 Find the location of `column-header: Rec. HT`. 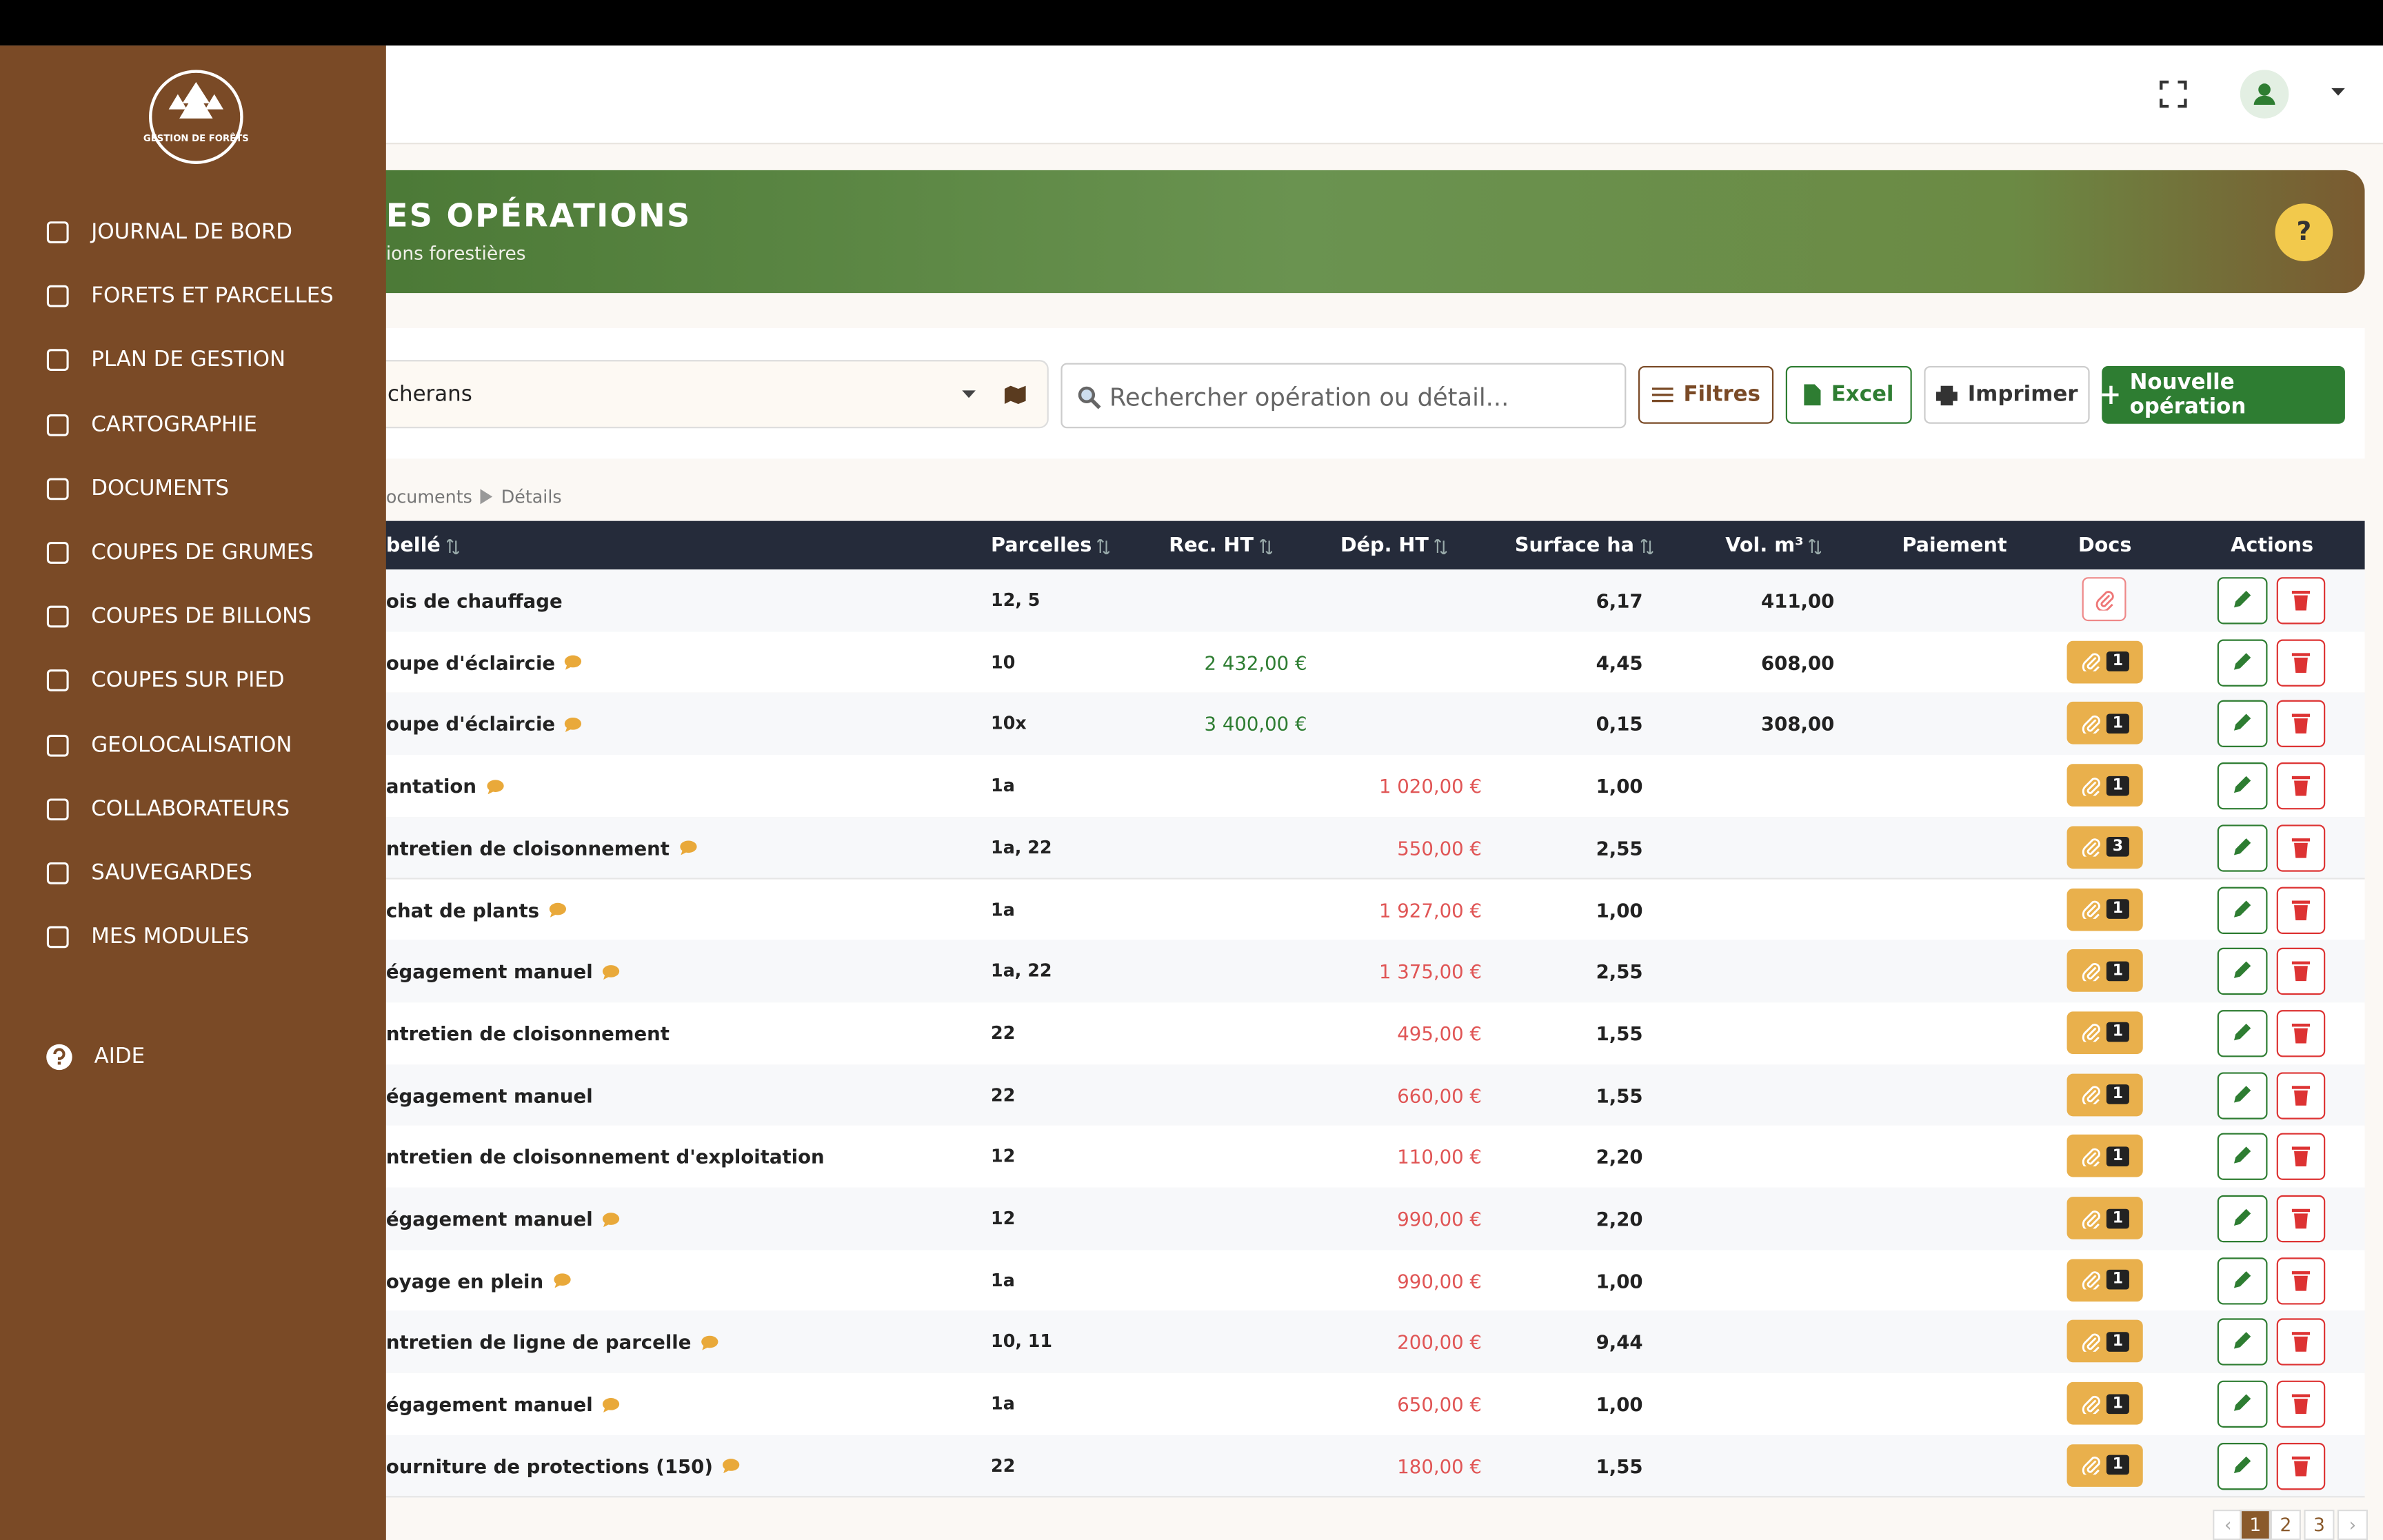

column-header: Rec. HT is located at coordinates (1220, 547).